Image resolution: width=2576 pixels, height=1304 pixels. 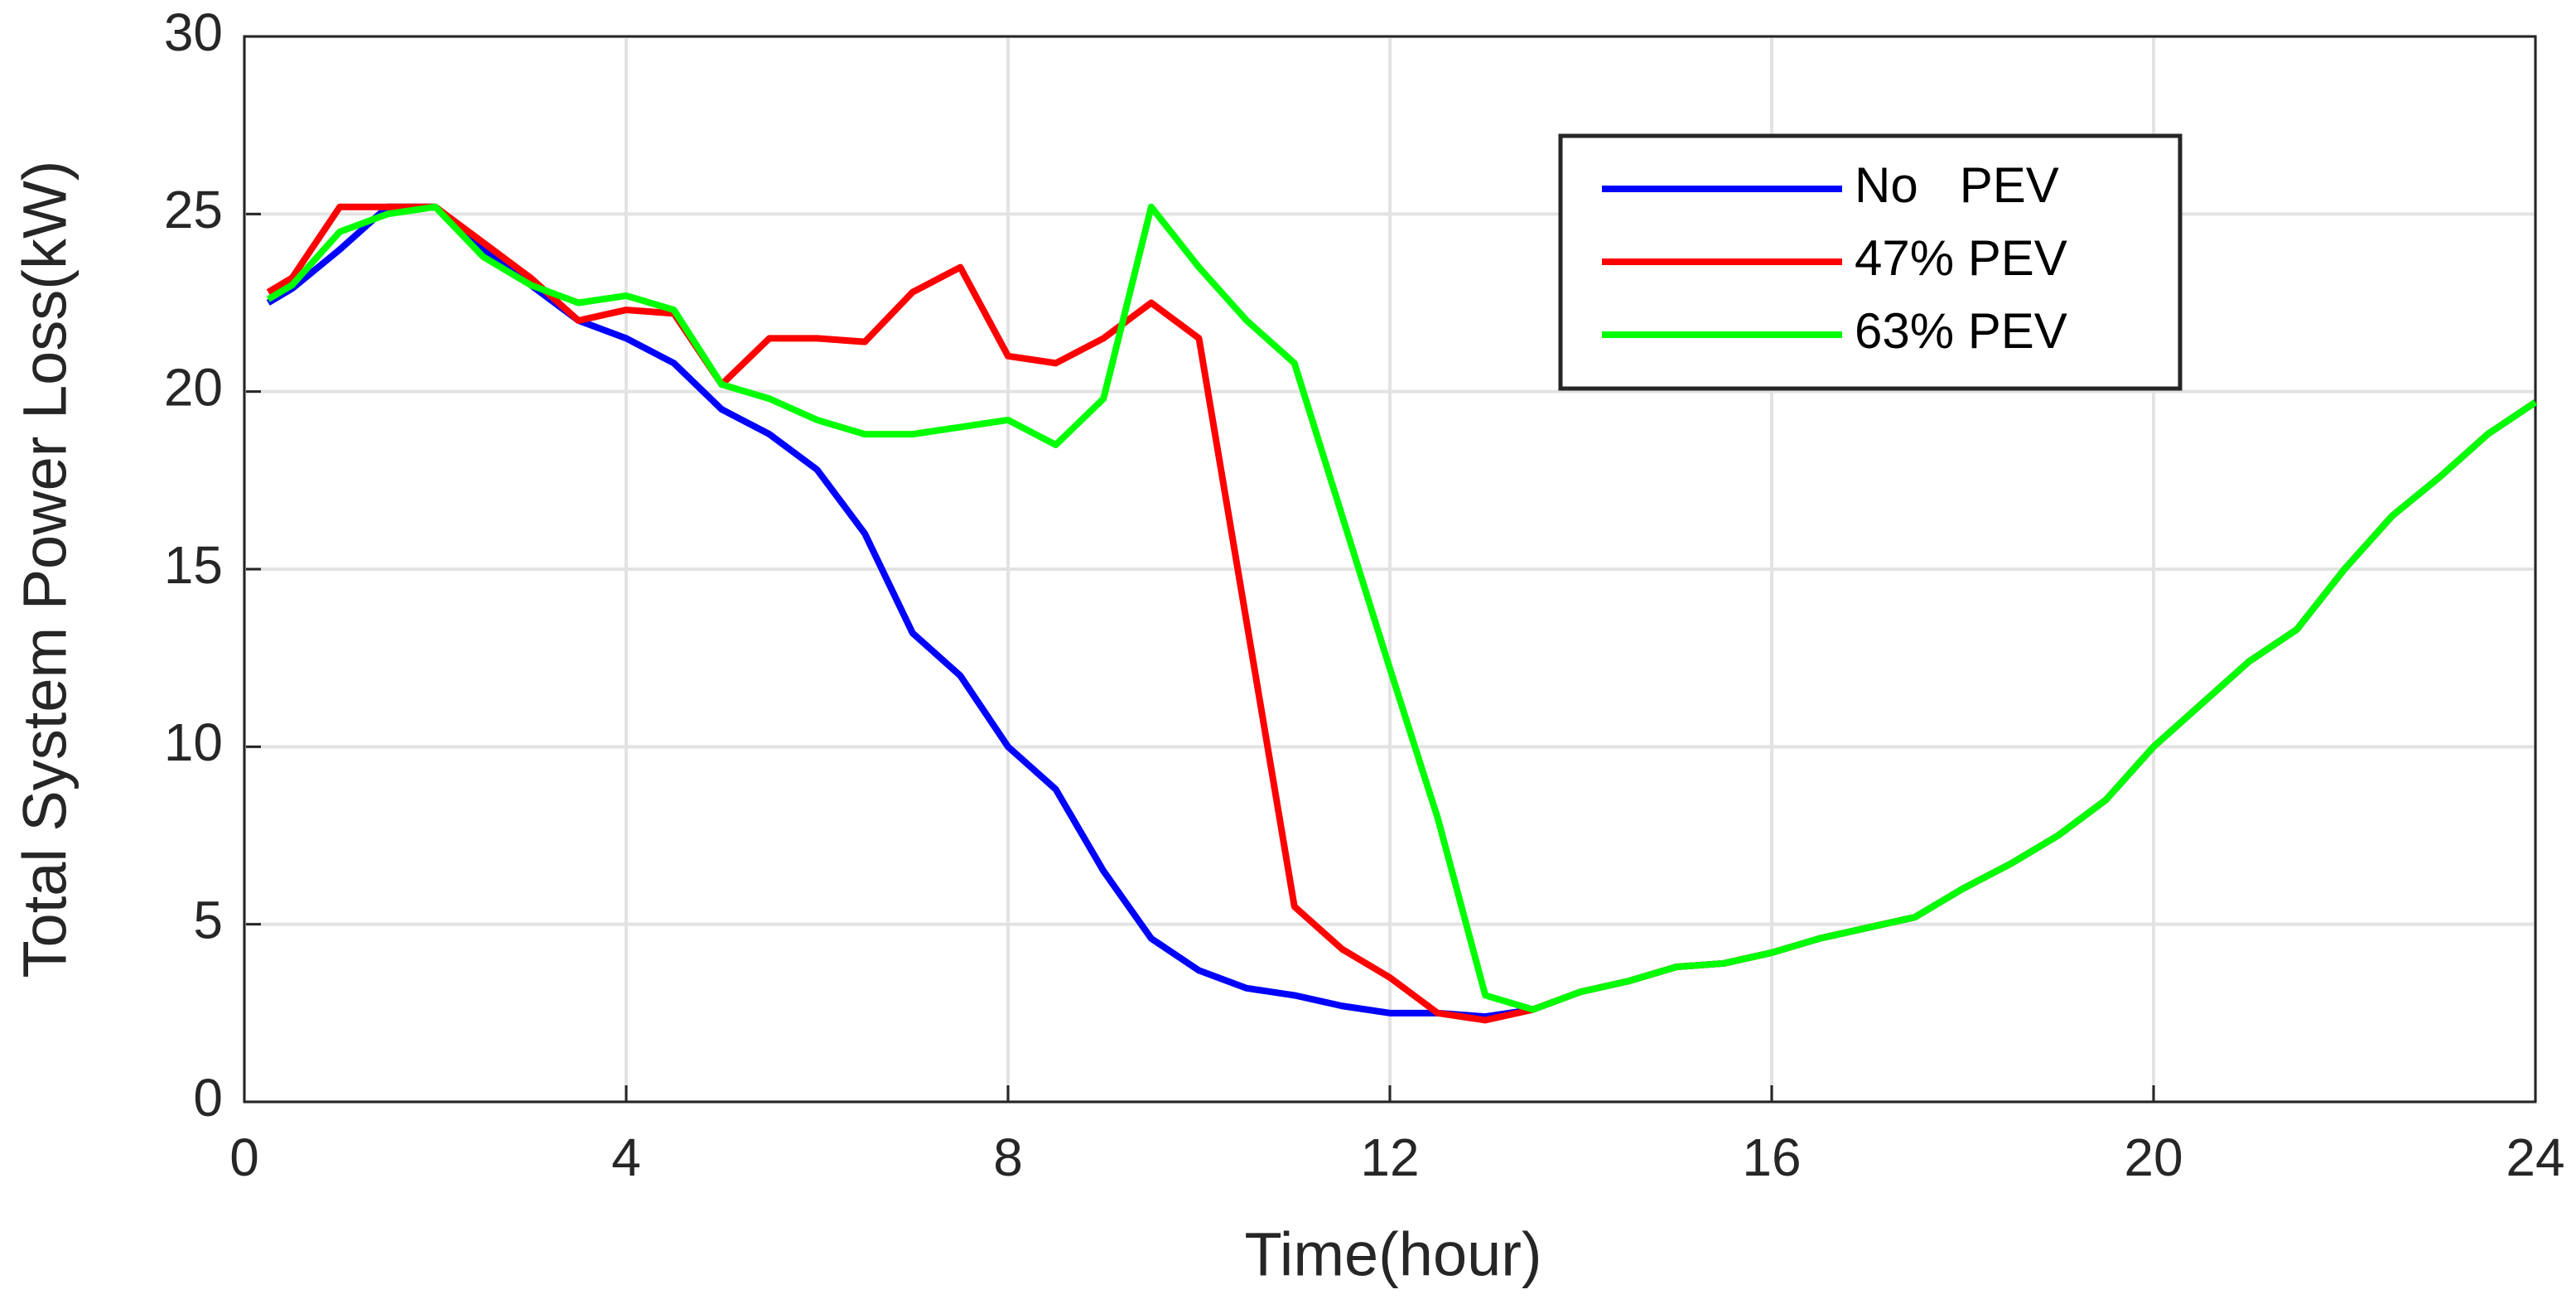 I want to click on x-tick-label: 4, so click(x=626, y=1157).